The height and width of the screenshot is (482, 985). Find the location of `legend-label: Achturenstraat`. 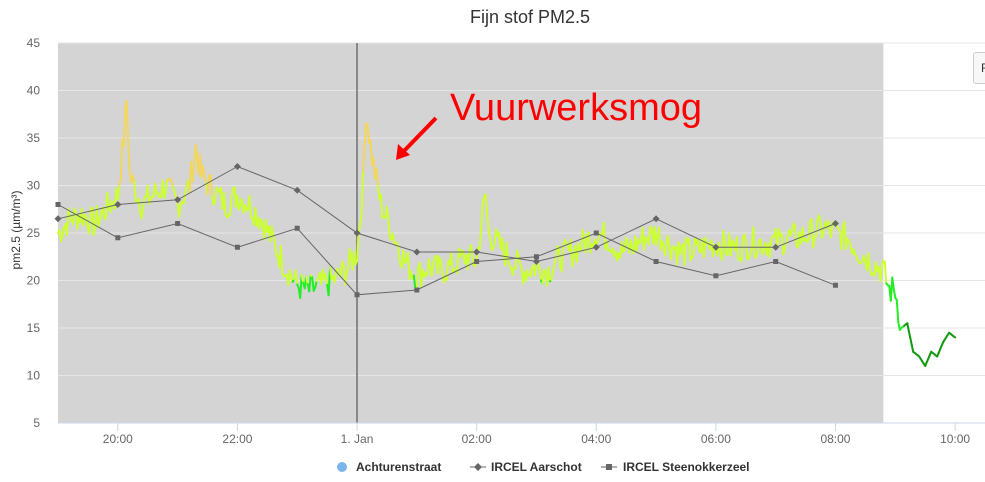

legend-label: Achturenstraat is located at coordinates (398, 467).